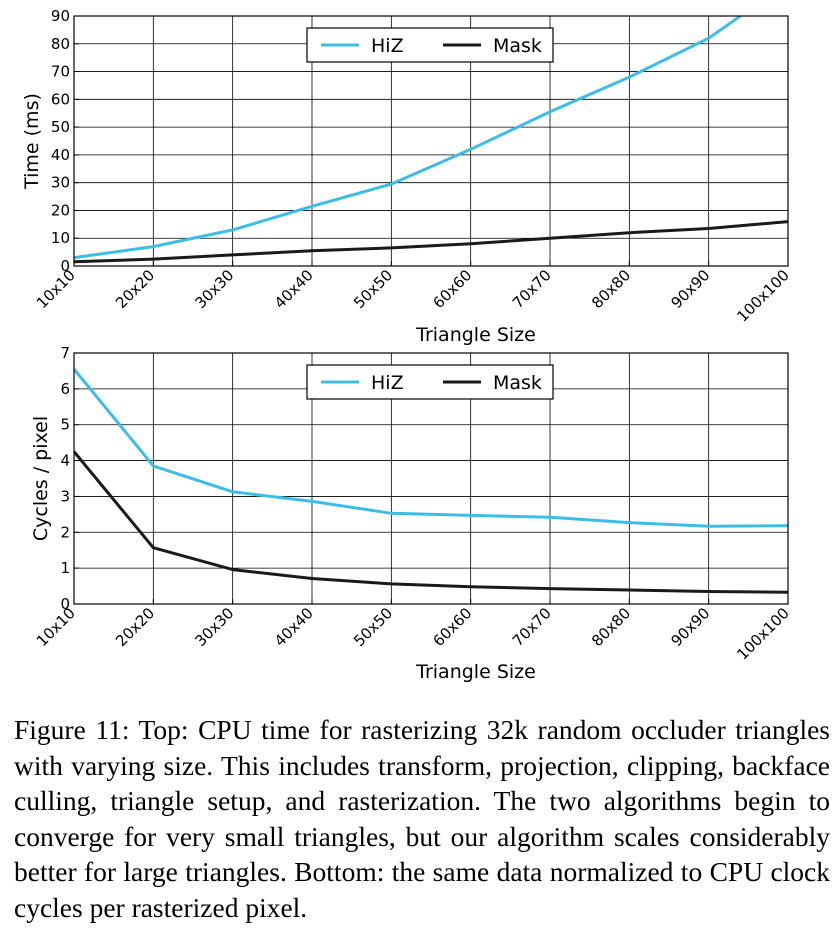 The width and height of the screenshot is (840, 943). I want to click on y-tick-label: 30, so click(60, 183).